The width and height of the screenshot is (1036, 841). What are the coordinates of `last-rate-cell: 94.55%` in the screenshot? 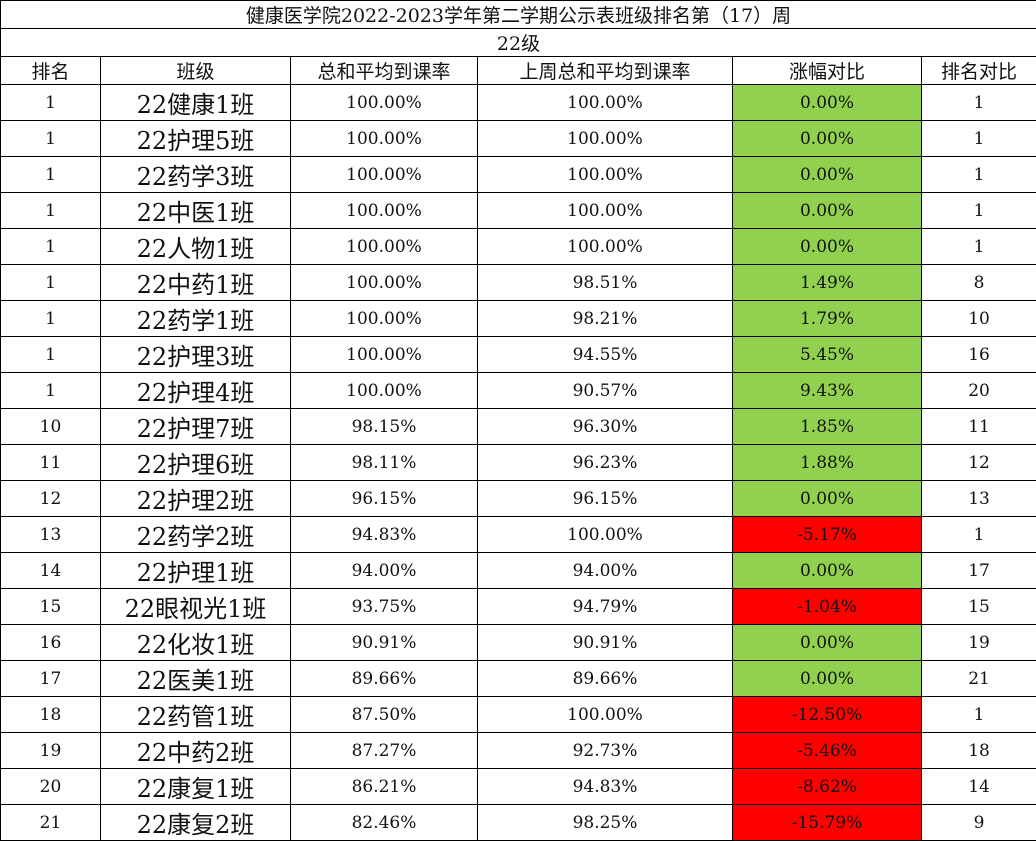 It's located at (605, 355).